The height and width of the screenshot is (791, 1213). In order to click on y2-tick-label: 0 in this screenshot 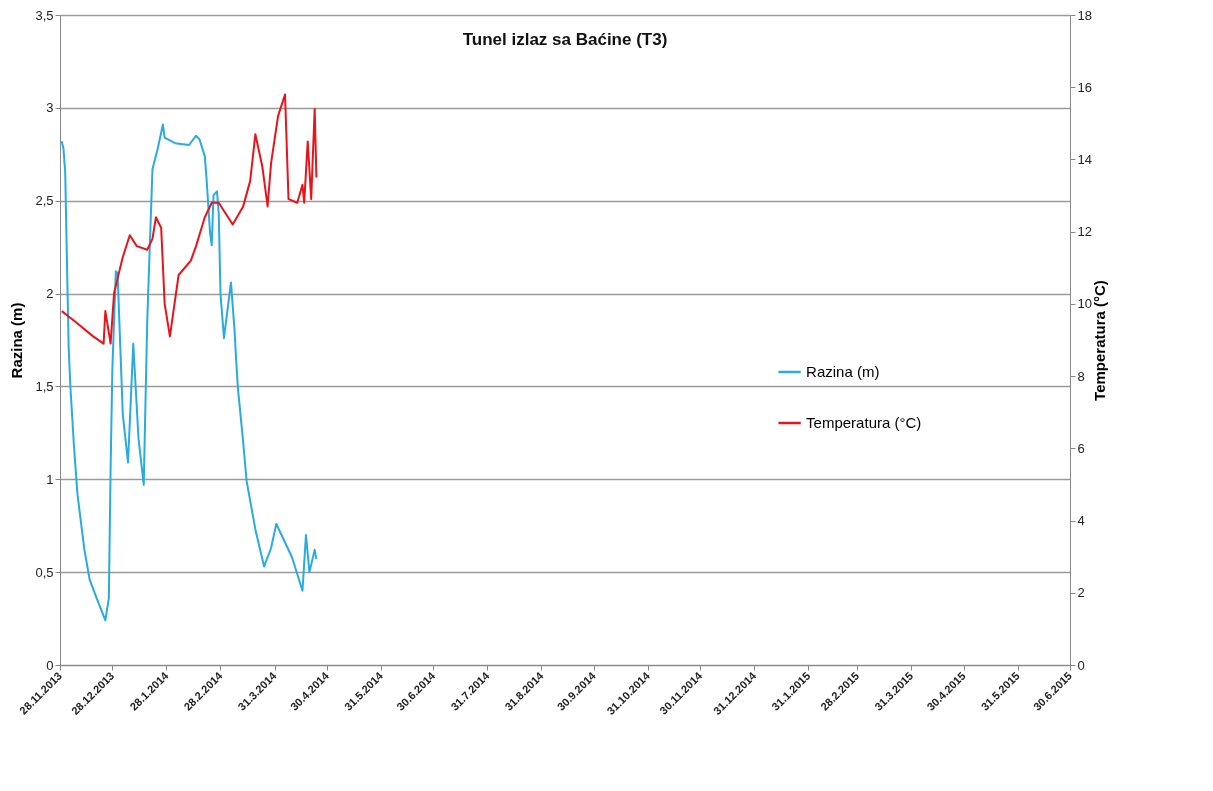, I will do `click(1081, 665)`.